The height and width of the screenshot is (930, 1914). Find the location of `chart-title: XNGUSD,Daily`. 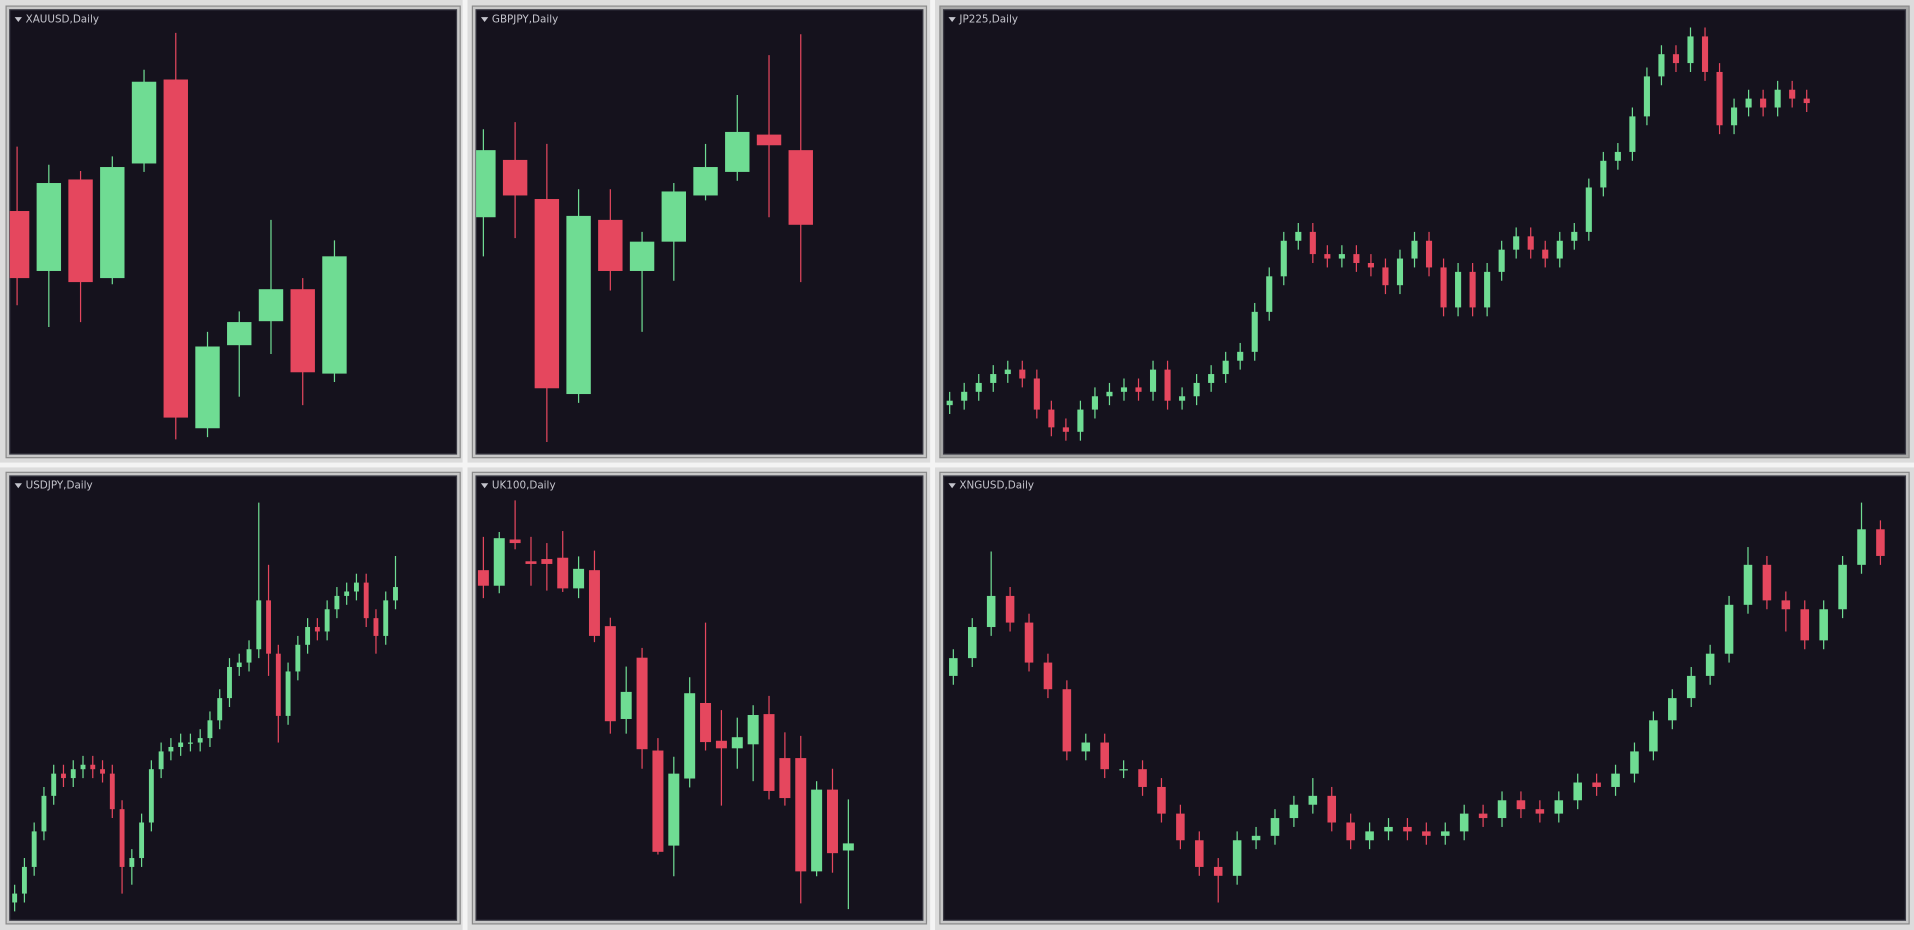

chart-title: XNGUSD,Daily is located at coordinates (996, 486).